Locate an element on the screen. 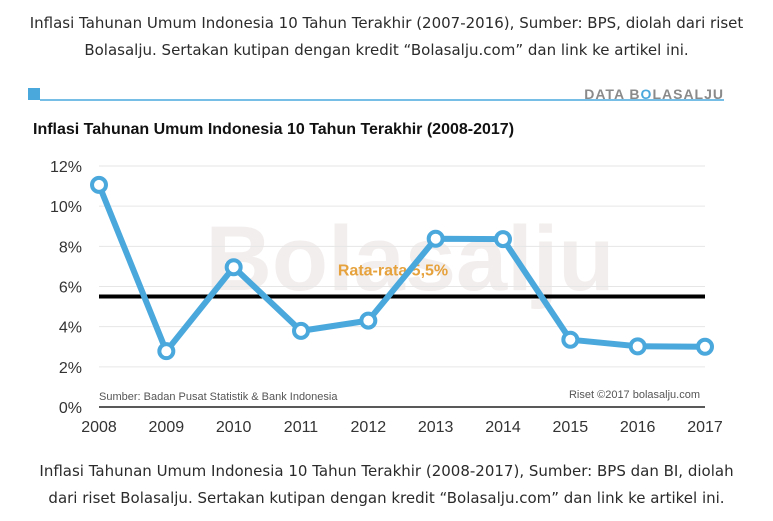 The height and width of the screenshot is (521, 773). credit-note: Riset ©2017 bolasalju.com is located at coordinates (634, 395).